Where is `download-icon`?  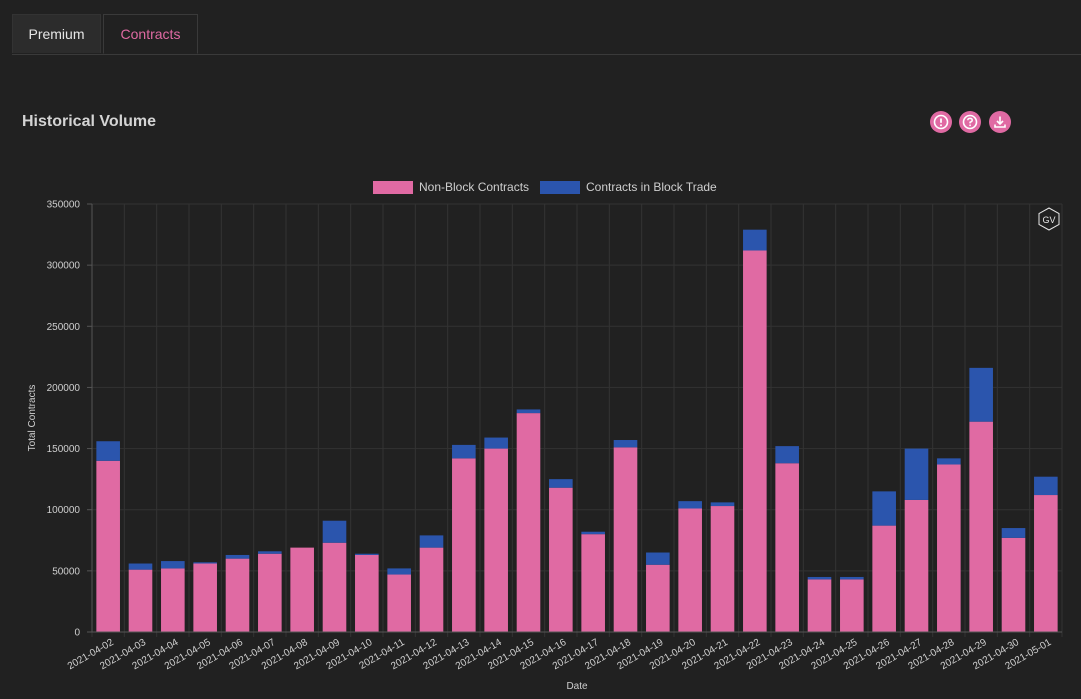
download-icon is located at coordinates (1000, 122).